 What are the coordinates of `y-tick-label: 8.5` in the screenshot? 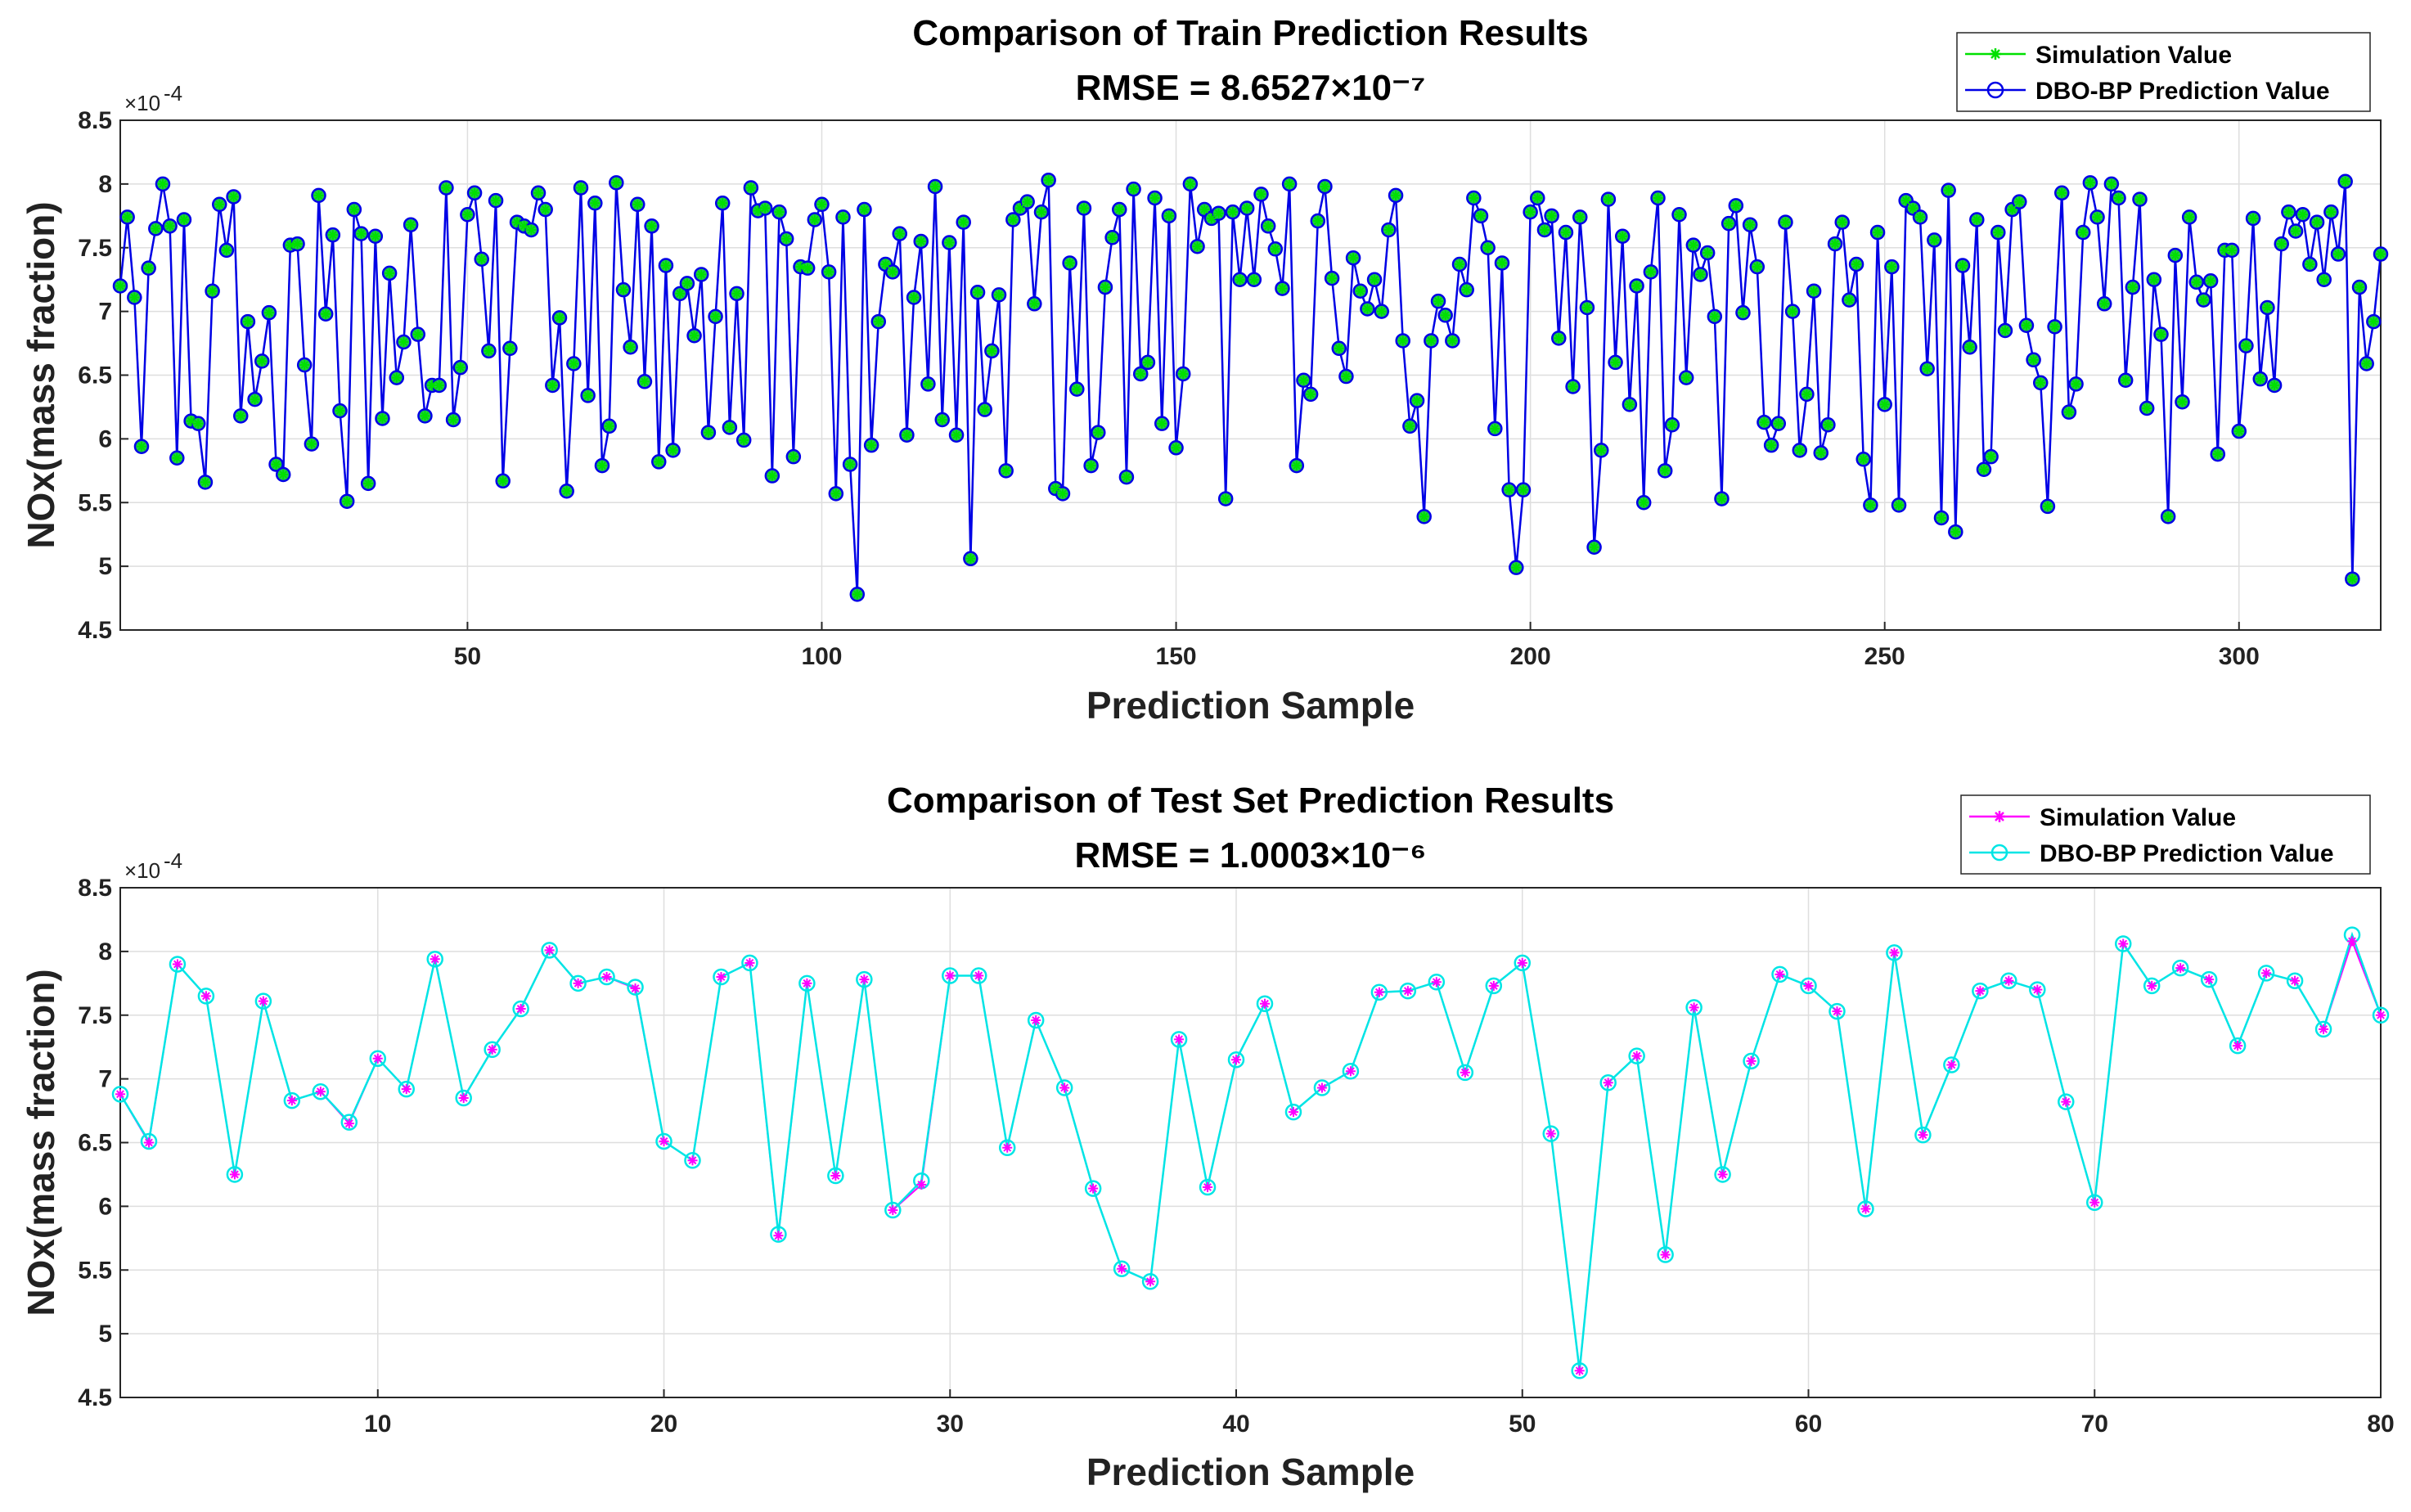 It's located at (95, 121).